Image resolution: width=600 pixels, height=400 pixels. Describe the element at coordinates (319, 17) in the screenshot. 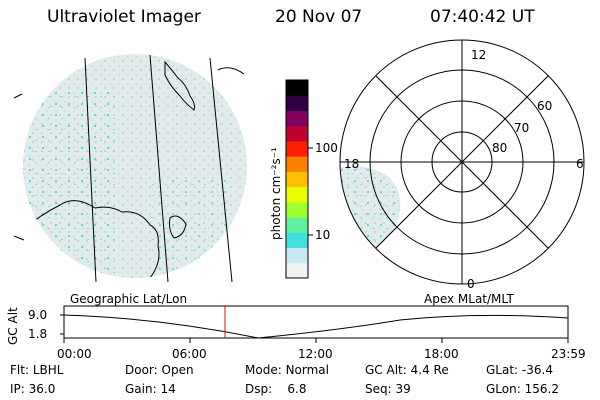

I see `date-label: 20 Nov 07` at that location.